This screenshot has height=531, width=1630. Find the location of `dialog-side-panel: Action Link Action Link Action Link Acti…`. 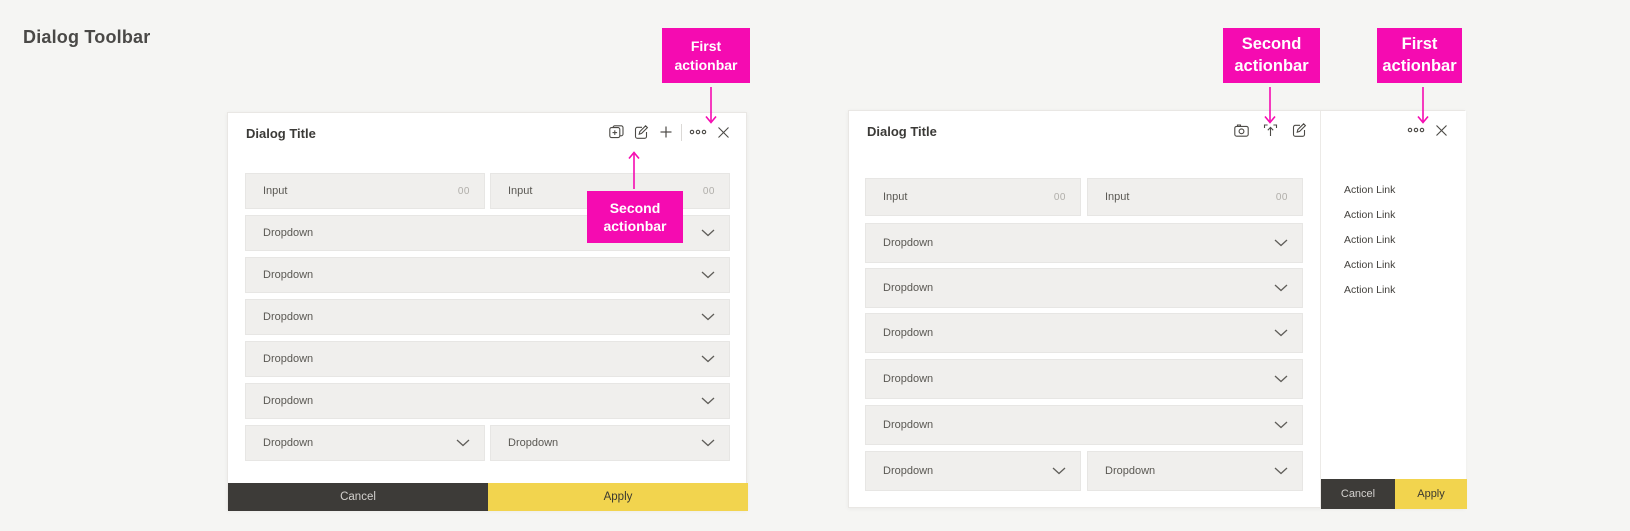

dialog-side-panel: Action Link Action Link Action Link Acti… is located at coordinates (1393, 310).